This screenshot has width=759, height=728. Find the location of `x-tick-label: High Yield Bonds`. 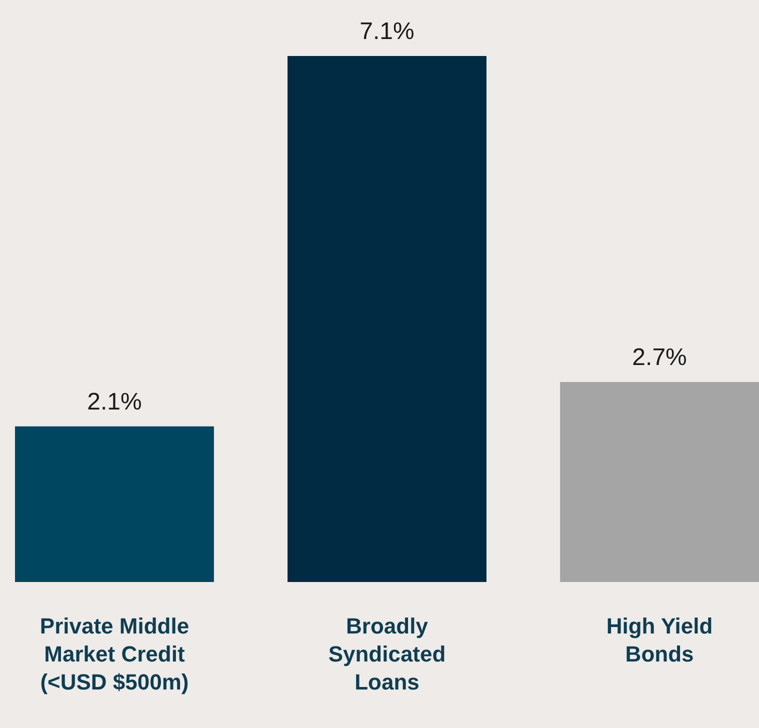

x-tick-label: High Yield Bonds is located at coordinates (659, 640).